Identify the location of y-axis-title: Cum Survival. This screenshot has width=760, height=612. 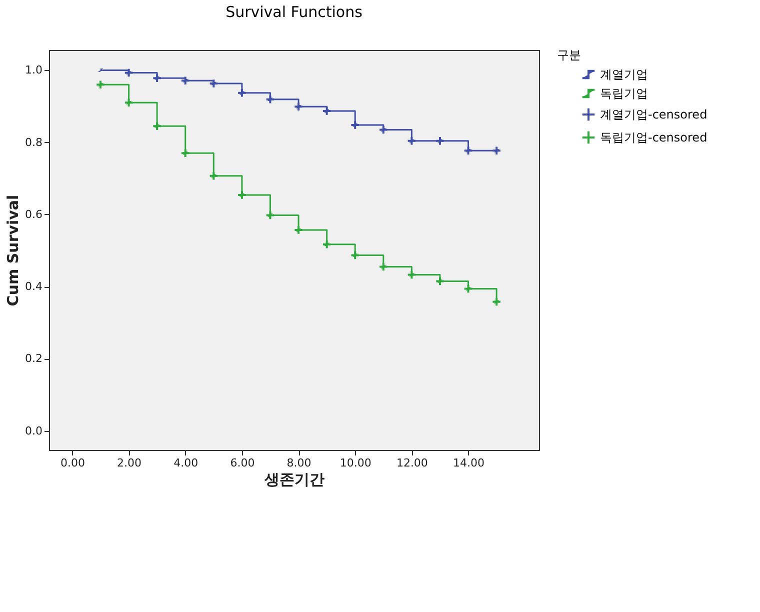
(13, 250).